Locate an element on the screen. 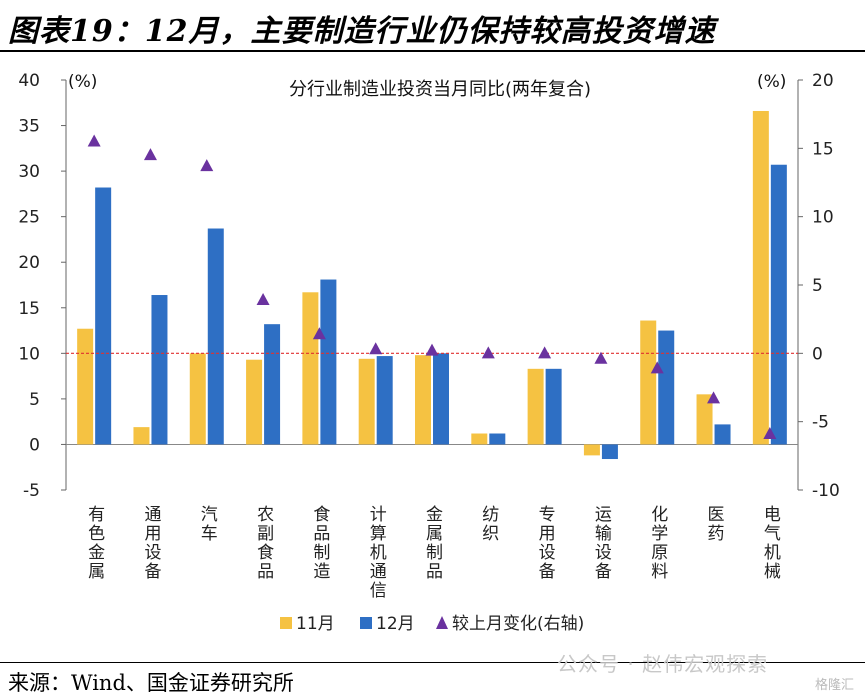 This screenshot has width=865, height=697. left-tick-label: 5 is located at coordinates (34, 400).